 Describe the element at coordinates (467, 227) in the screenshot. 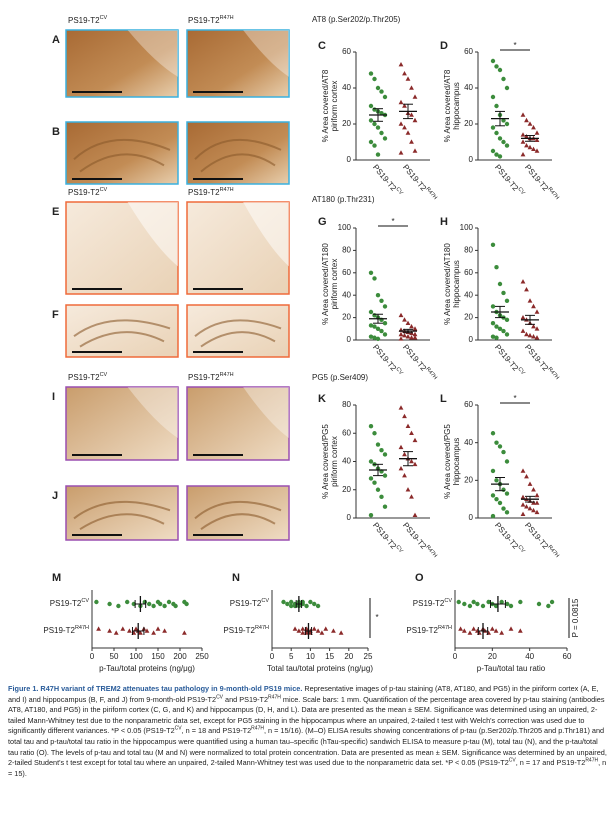

I see `y-tick-label: 100` at that location.